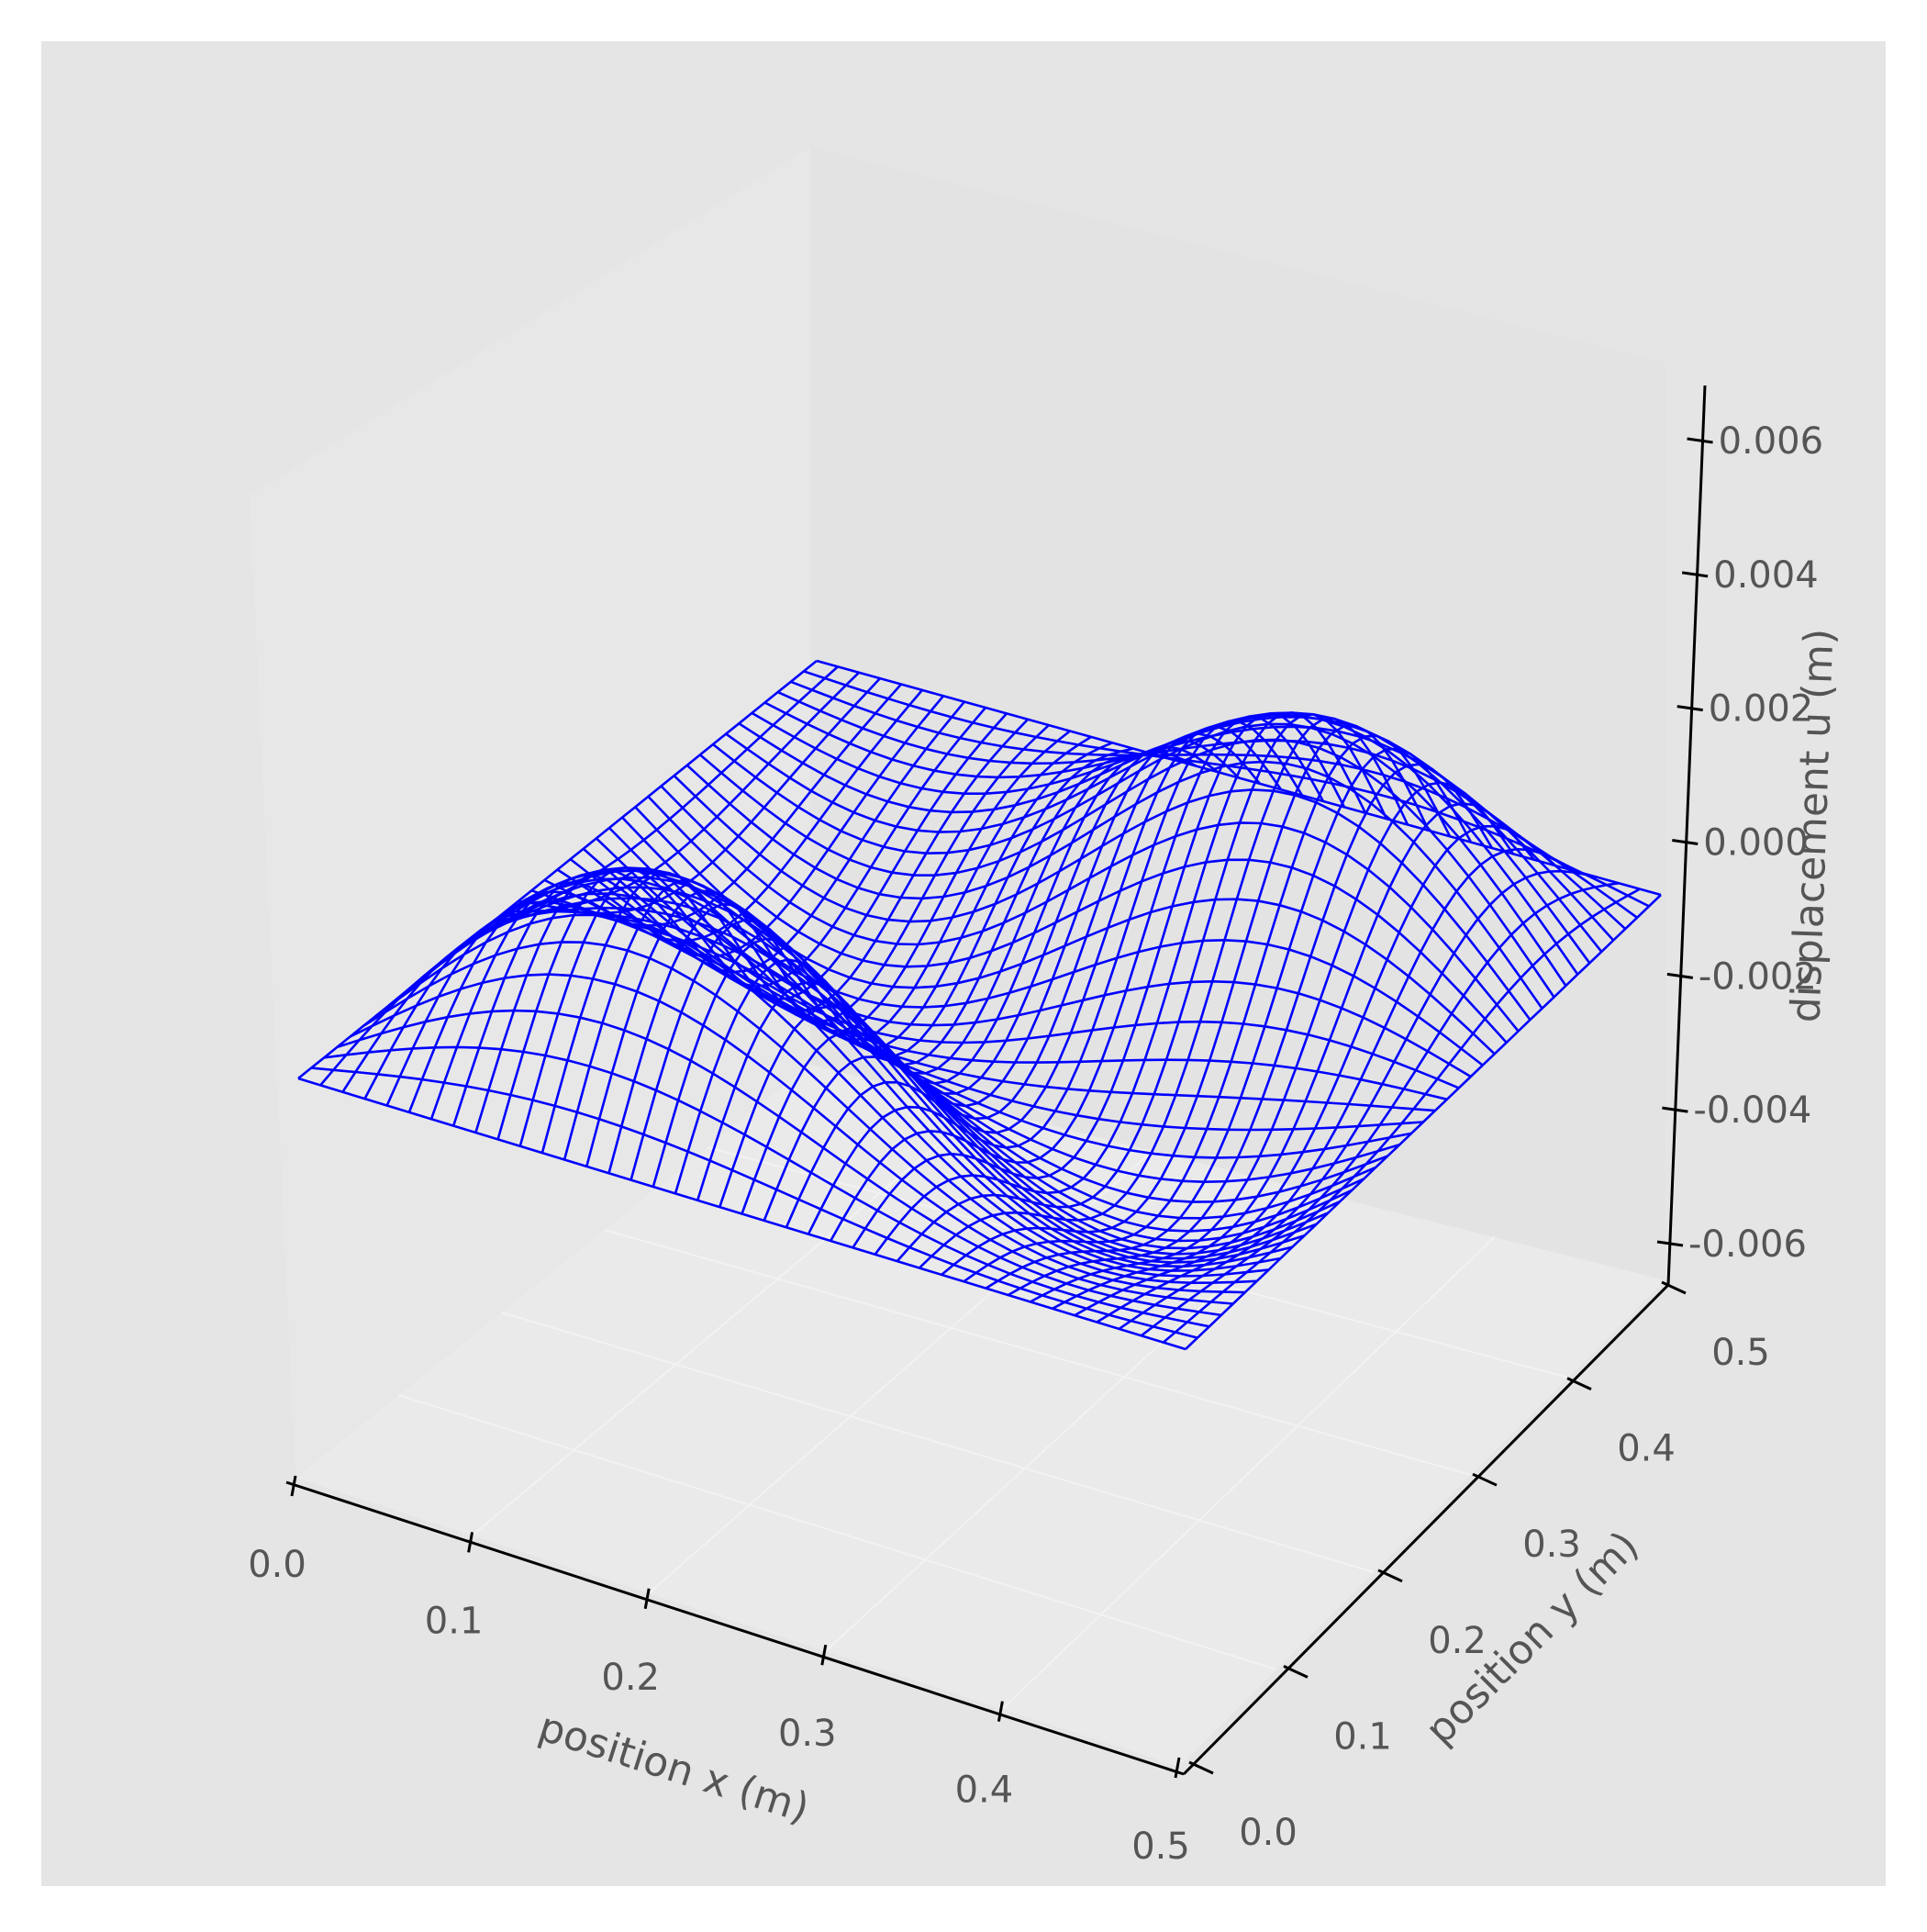  What do you see at coordinates (1766, 575) in the screenshot?
I see `z-tick-label: 0.004` at bounding box center [1766, 575].